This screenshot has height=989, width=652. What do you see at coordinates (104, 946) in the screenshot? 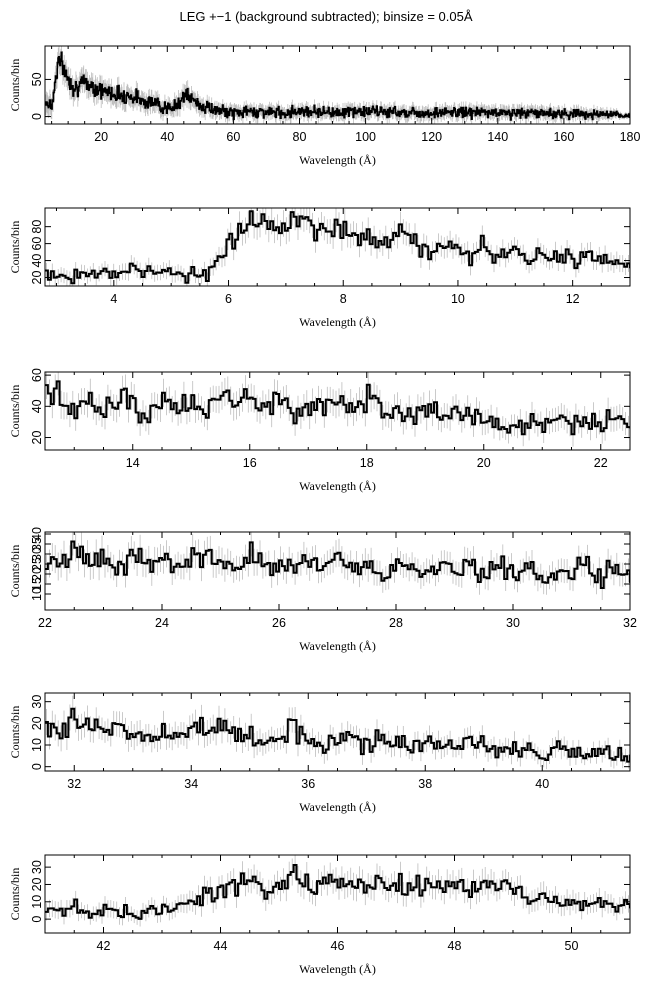
I see `x-tick-label: 42` at bounding box center [104, 946].